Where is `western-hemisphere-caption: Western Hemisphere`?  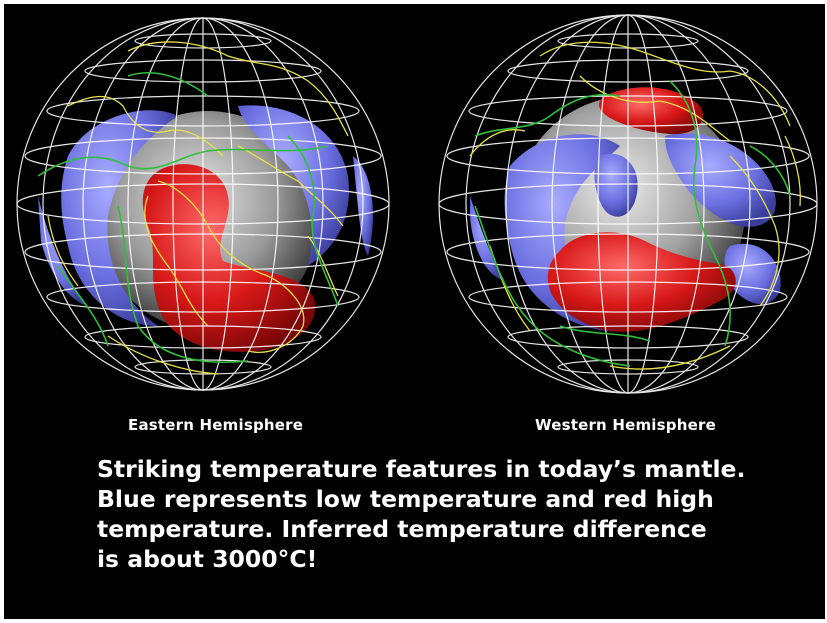
western-hemisphere-caption: Western Hemisphere is located at coordinates (625, 425).